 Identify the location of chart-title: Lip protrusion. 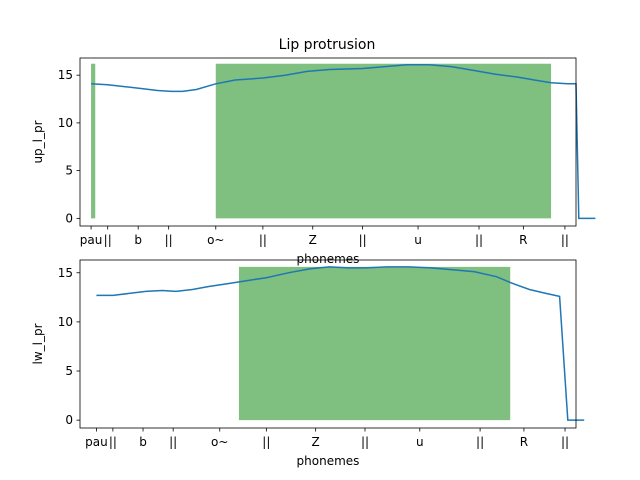
(327, 45).